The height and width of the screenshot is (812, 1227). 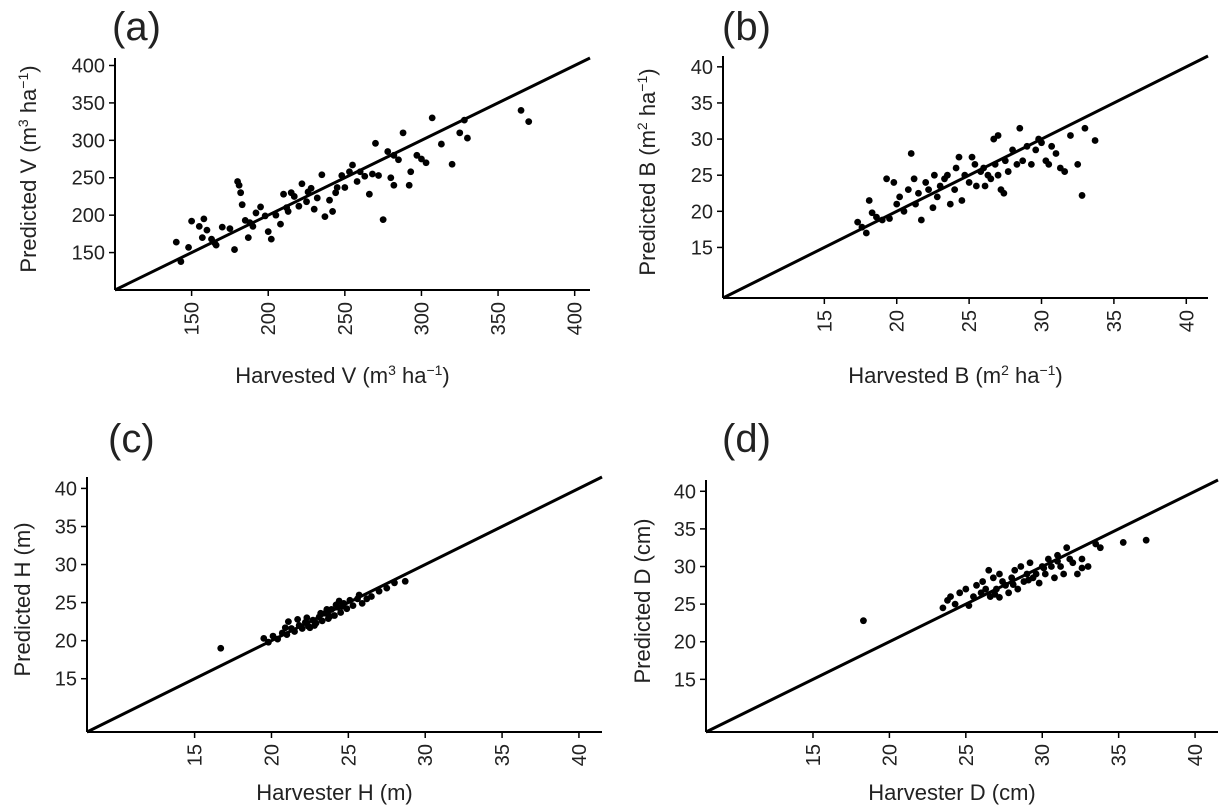 What do you see at coordinates (88, 104) in the screenshot?
I see `y-tick-label: 350` at bounding box center [88, 104].